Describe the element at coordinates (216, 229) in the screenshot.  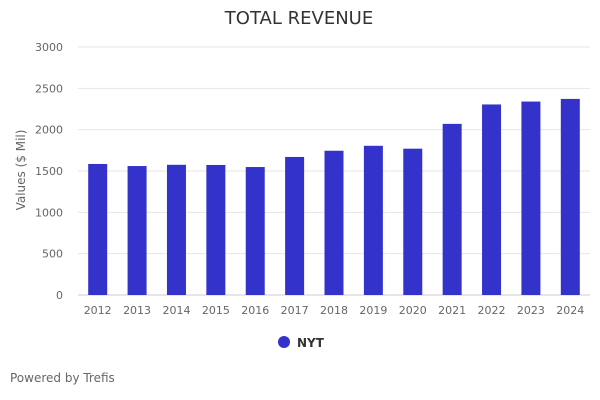
I see `bar-2015` at that location.